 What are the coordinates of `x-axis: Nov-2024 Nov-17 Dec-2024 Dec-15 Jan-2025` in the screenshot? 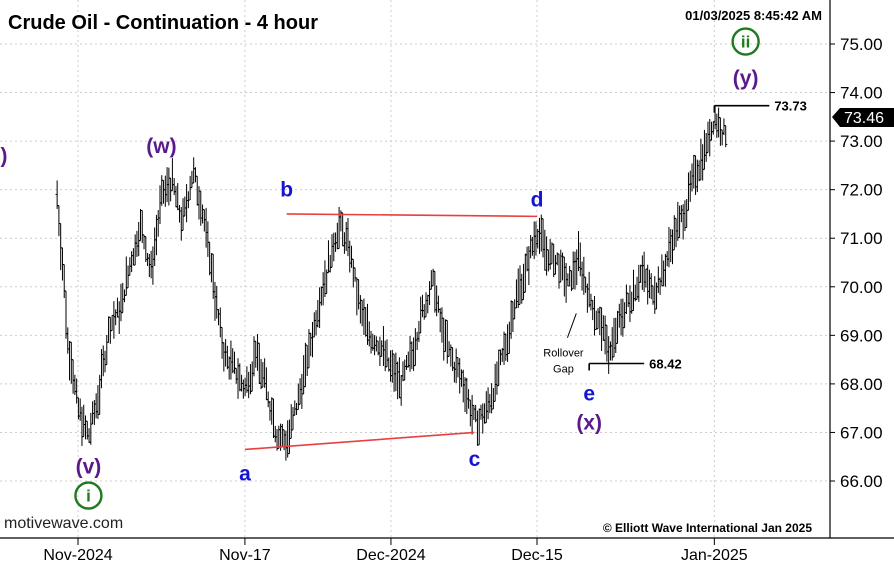 It's located at (395, 551).